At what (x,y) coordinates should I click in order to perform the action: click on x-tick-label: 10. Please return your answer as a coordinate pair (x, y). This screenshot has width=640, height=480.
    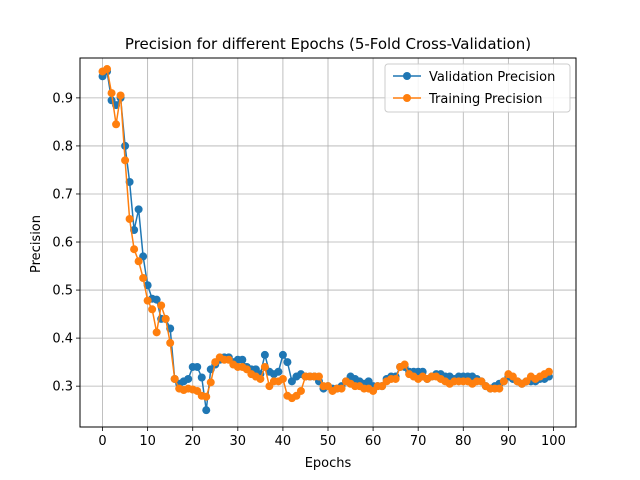
    Looking at the image, I should click on (147, 441).